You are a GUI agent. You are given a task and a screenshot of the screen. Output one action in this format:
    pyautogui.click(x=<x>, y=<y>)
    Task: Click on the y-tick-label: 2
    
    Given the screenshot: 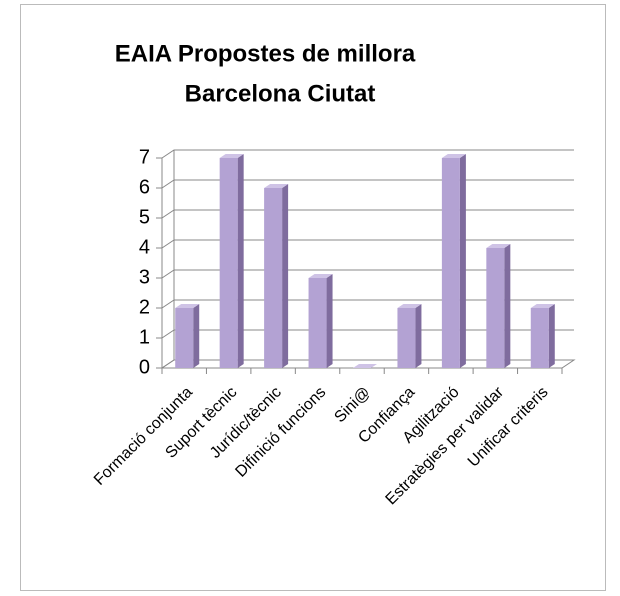 What is the action you would take?
    pyautogui.click(x=144, y=307)
    